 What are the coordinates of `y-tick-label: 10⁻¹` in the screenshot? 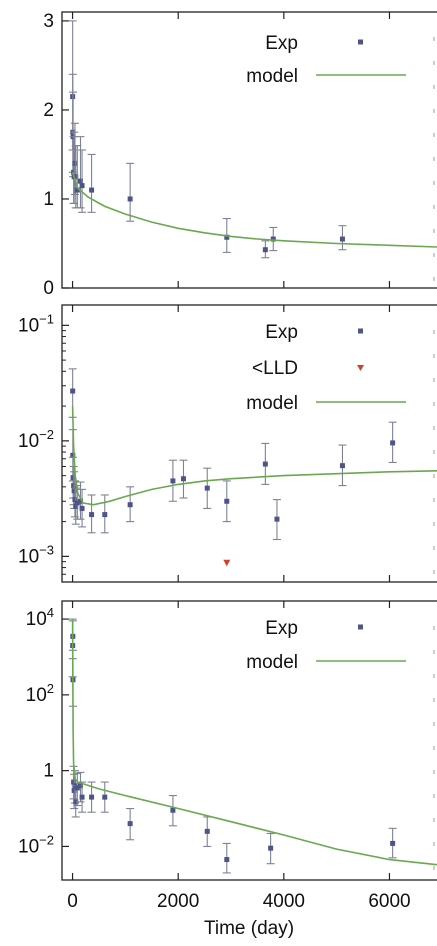 It's located at (36, 323).